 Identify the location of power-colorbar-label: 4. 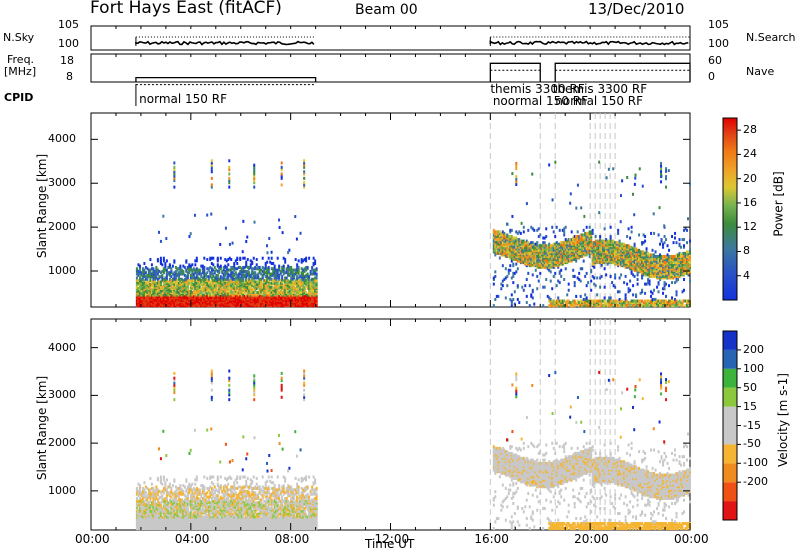
(746, 275).